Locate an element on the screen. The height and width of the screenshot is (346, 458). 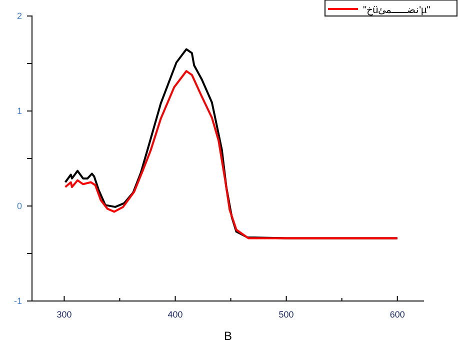
y-tick-label: 0 is located at coordinates (19, 205).